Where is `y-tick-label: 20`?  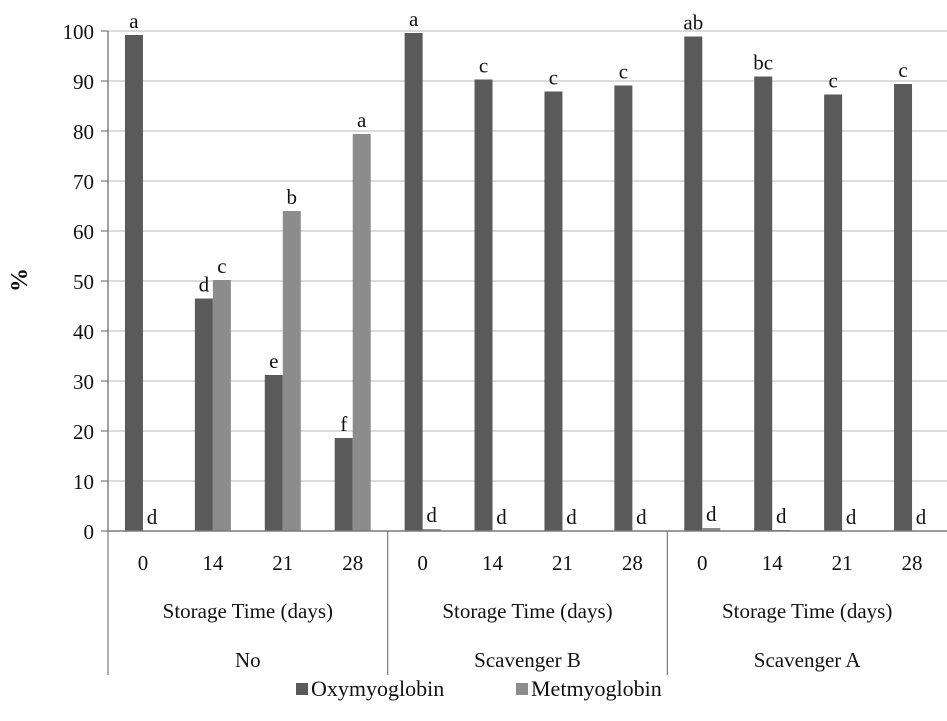 y-tick-label: 20 is located at coordinates (83, 432).